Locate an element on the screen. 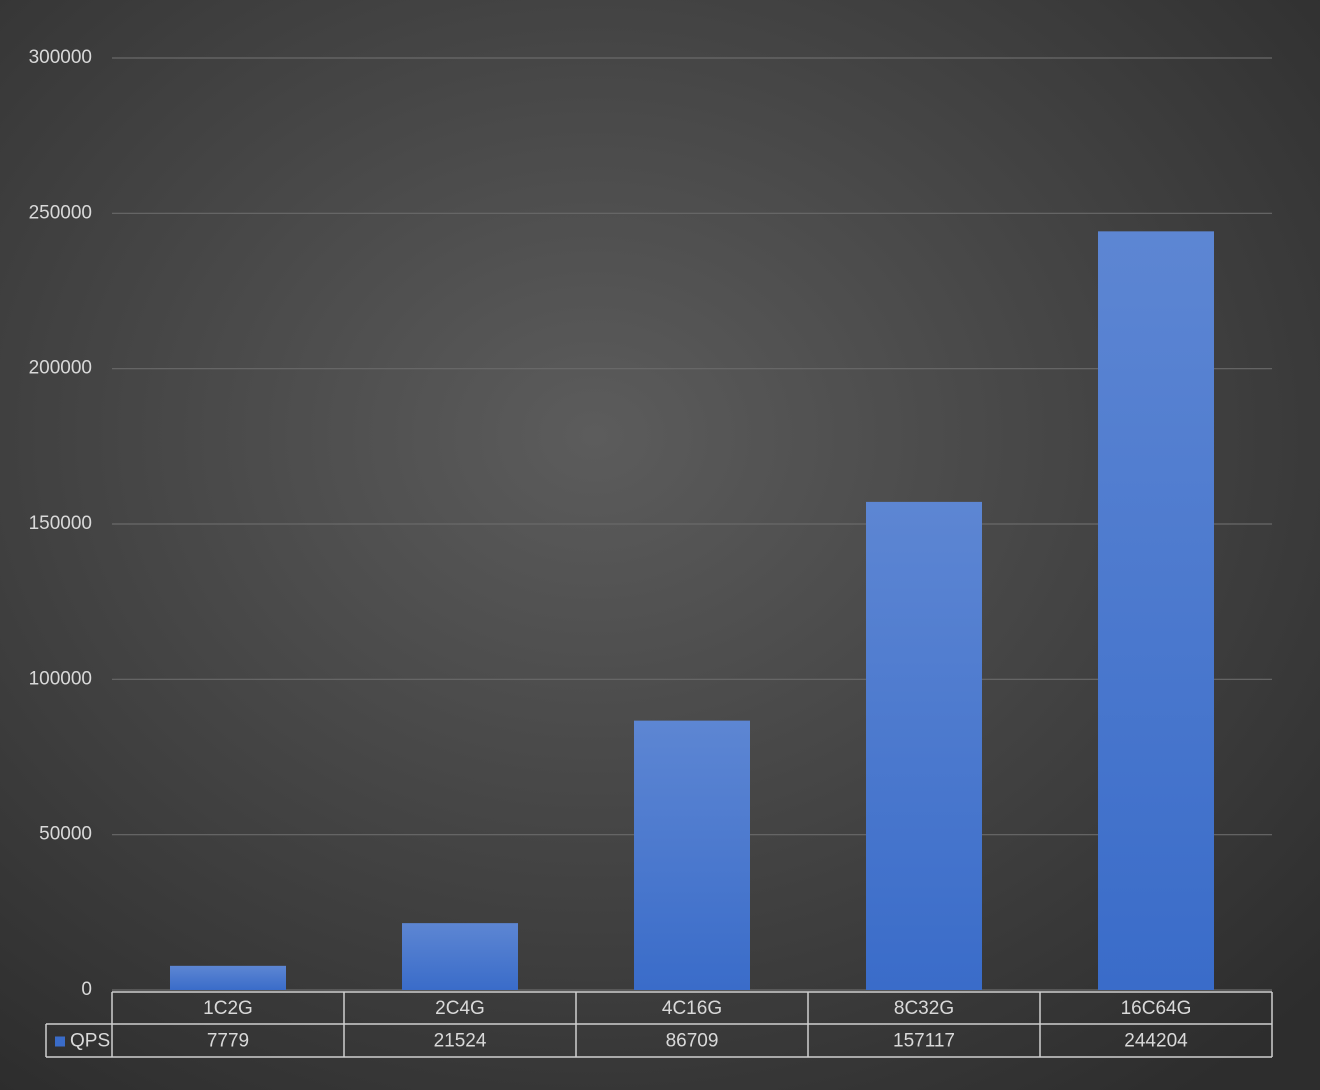 The image size is (1320, 1090). table-value: 21524 is located at coordinates (460, 1041).